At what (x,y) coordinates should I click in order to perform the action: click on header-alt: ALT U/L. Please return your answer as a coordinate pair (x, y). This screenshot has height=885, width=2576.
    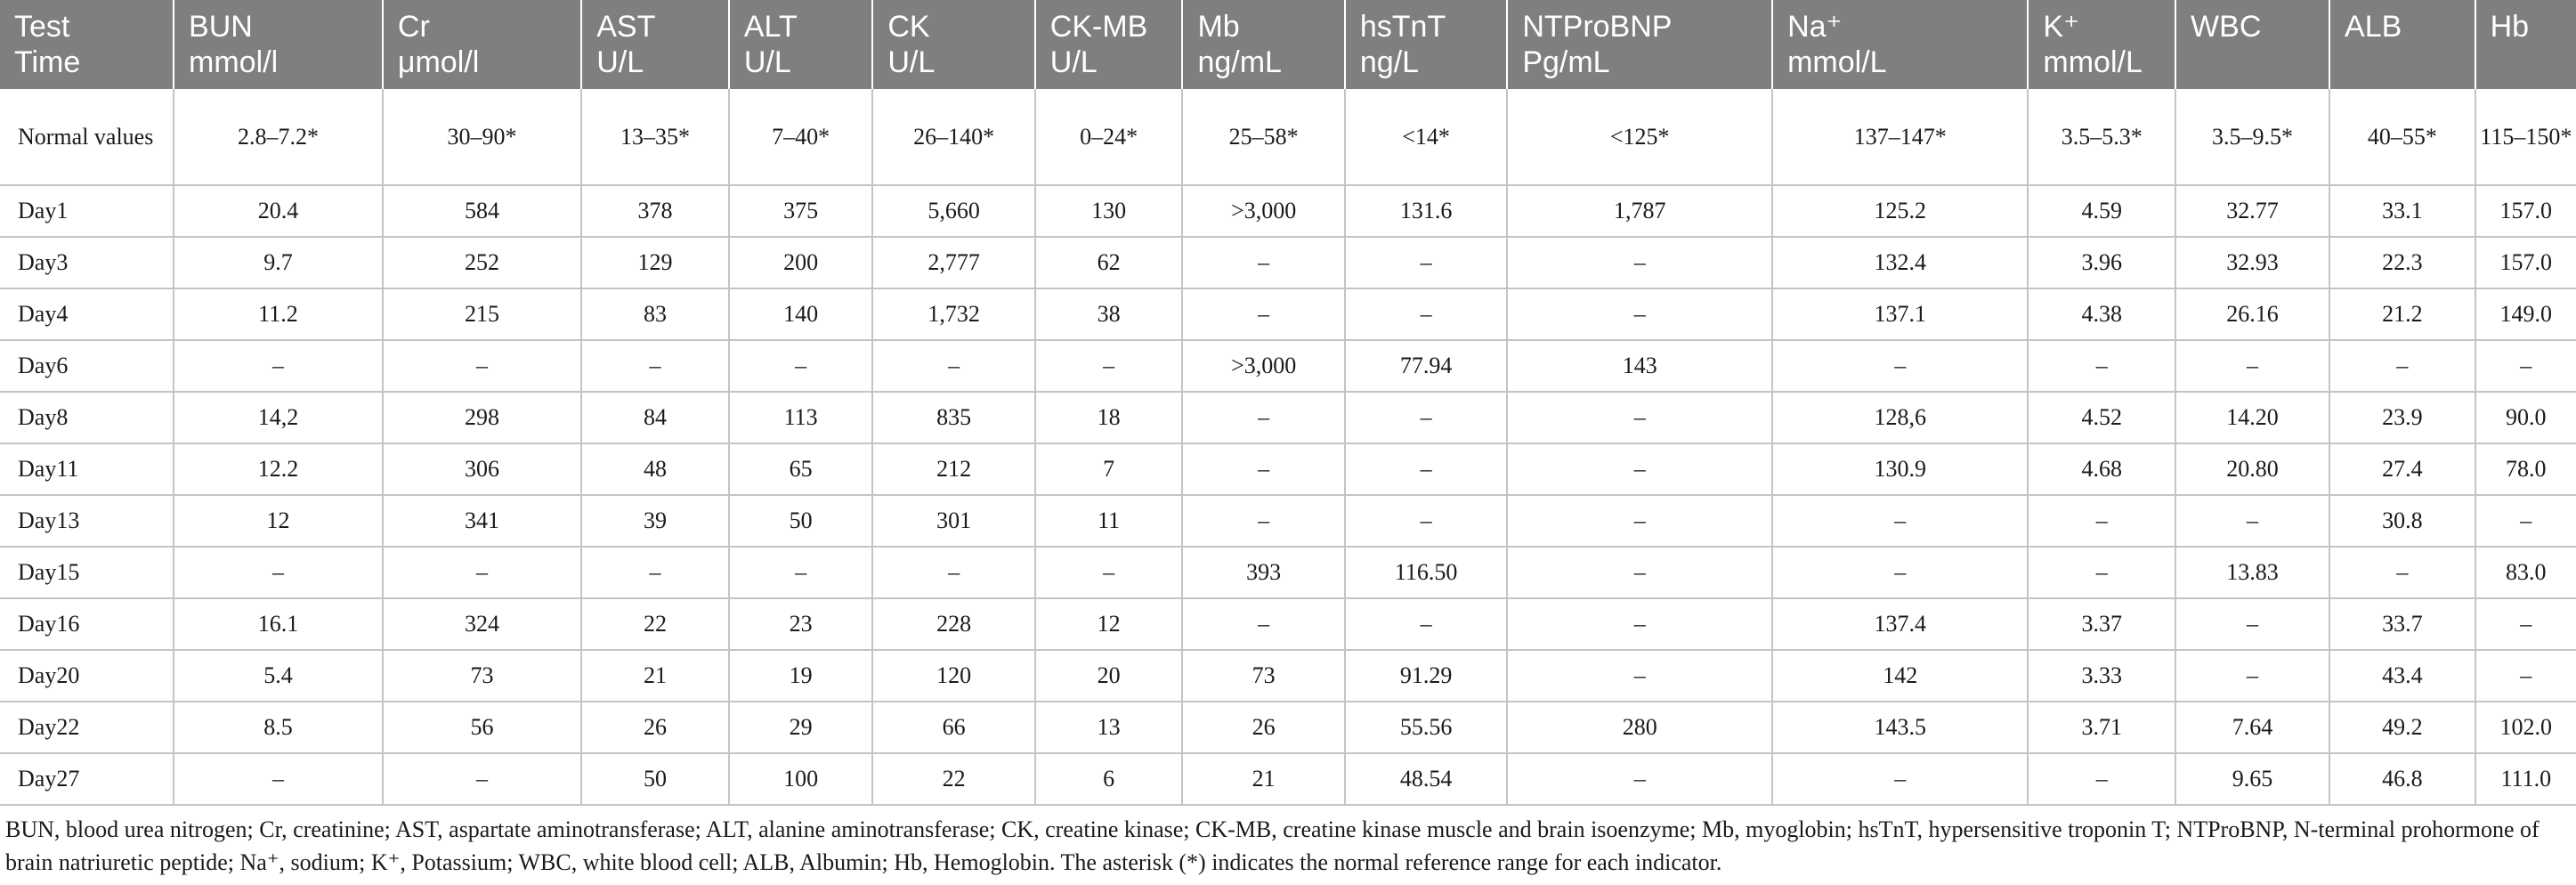
    Looking at the image, I should click on (801, 44).